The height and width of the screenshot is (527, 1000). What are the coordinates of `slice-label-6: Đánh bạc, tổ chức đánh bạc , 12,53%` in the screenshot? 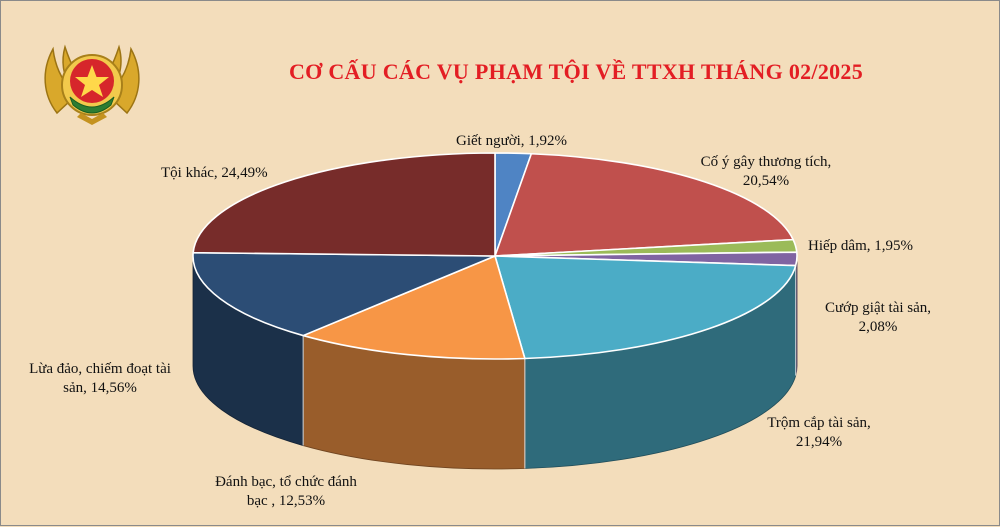 It's located at (286, 492).